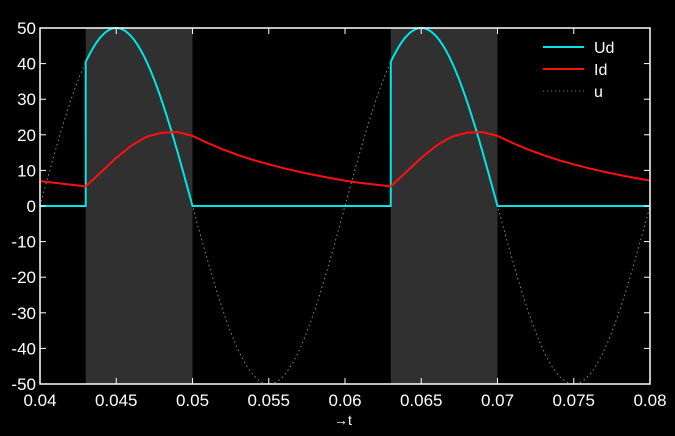 This screenshot has width=675, height=436. Describe the element at coordinates (23, 384) in the screenshot. I see `y-tick-label: -50` at that location.